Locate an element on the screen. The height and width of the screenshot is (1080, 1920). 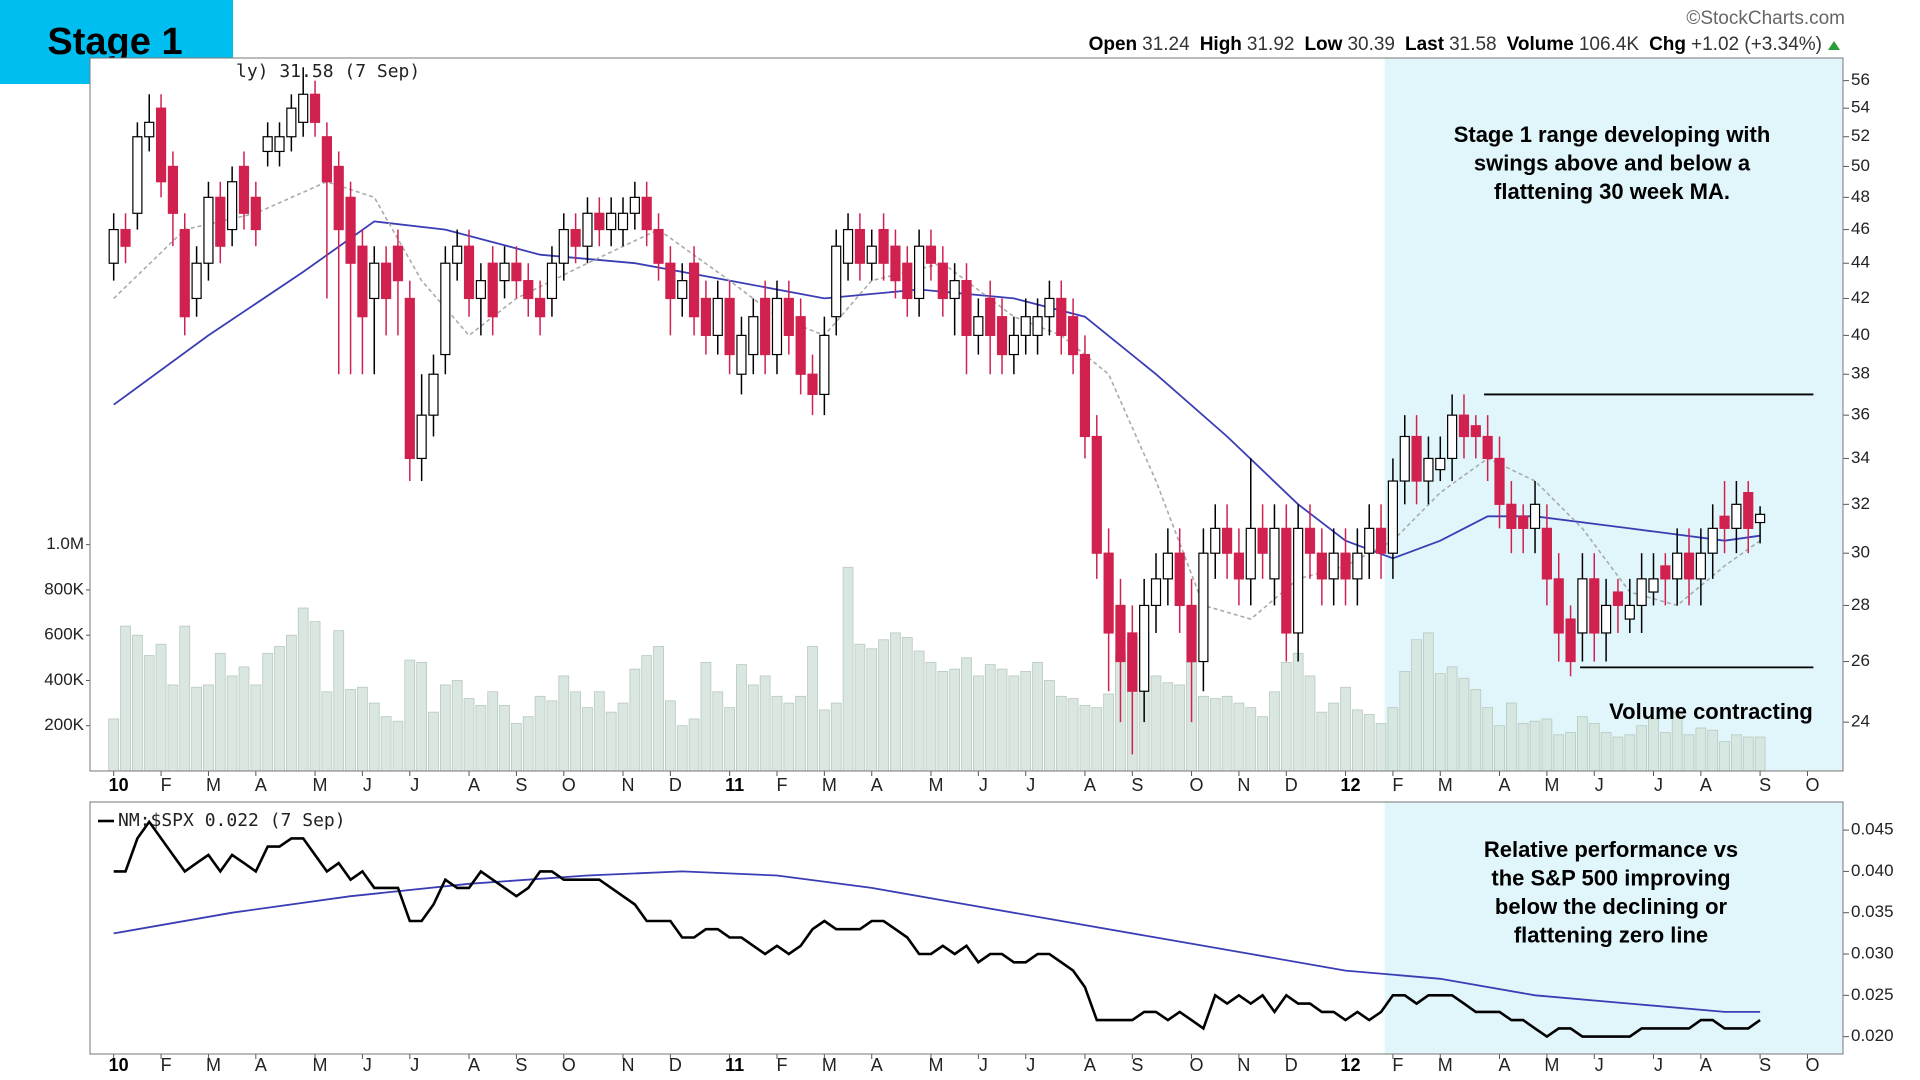
x-tick-label: 11 is located at coordinates (734, 1065).